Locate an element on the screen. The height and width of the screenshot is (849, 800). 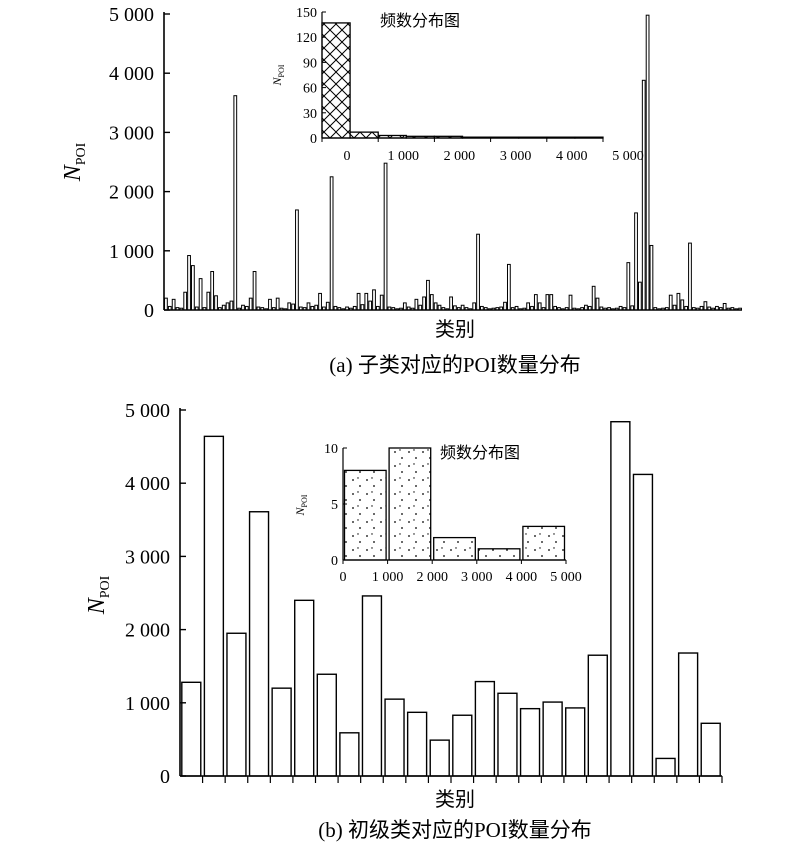
b-inset-bars is located at coordinates (454, 504).